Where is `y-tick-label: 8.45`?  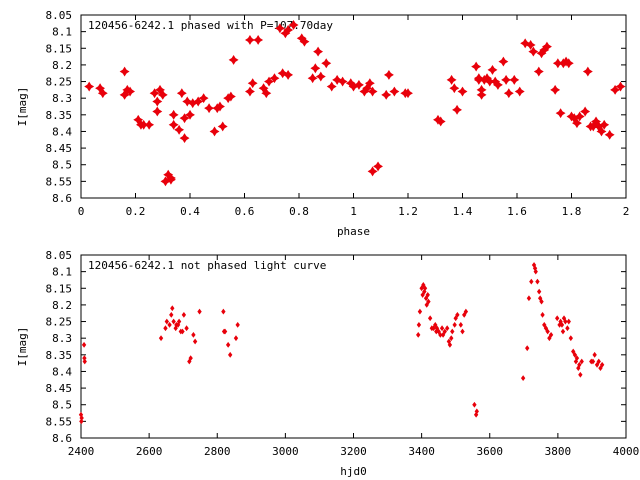
y-tick-label: 8.45 is located at coordinates (59, 148).